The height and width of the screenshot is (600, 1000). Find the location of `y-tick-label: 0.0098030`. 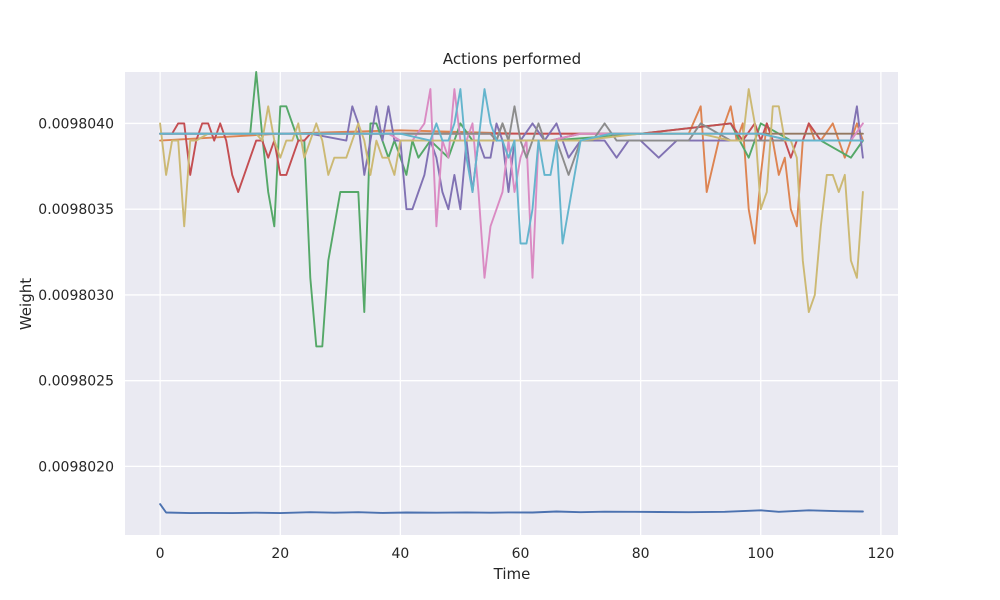

y-tick-label: 0.0098030 is located at coordinates (76, 296).